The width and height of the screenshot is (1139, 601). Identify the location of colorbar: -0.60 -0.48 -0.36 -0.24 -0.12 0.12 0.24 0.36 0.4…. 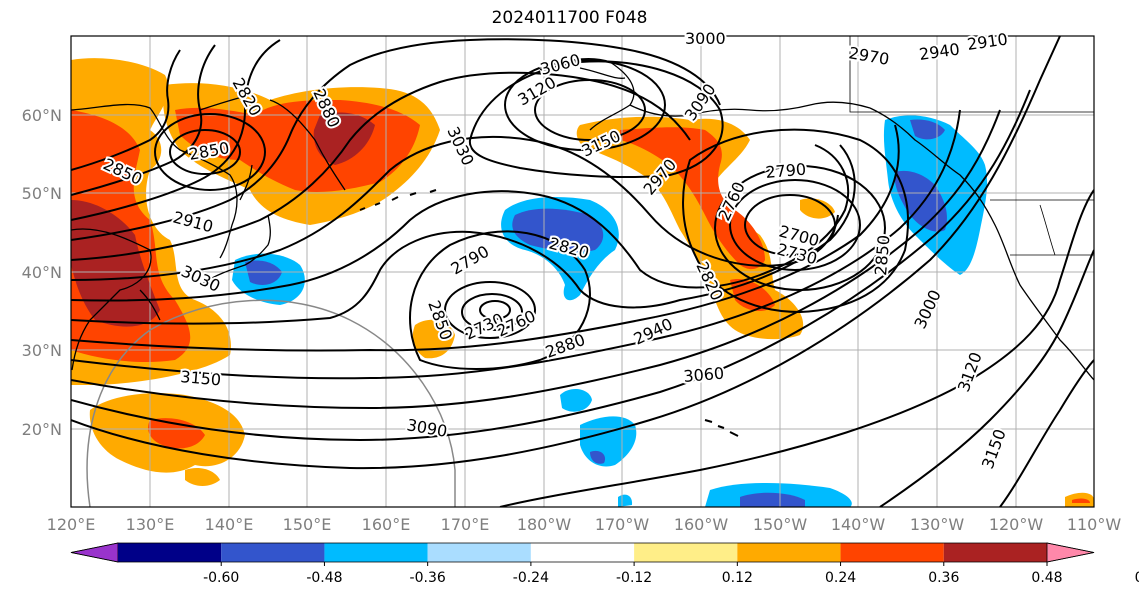
(604, 564).